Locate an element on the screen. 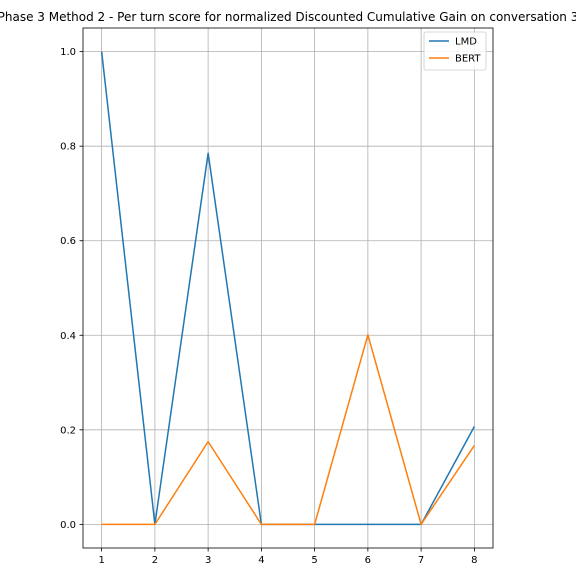 This screenshot has width=576, height=576. y-tick-label: 1.0 is located at coordinates (68, 52).